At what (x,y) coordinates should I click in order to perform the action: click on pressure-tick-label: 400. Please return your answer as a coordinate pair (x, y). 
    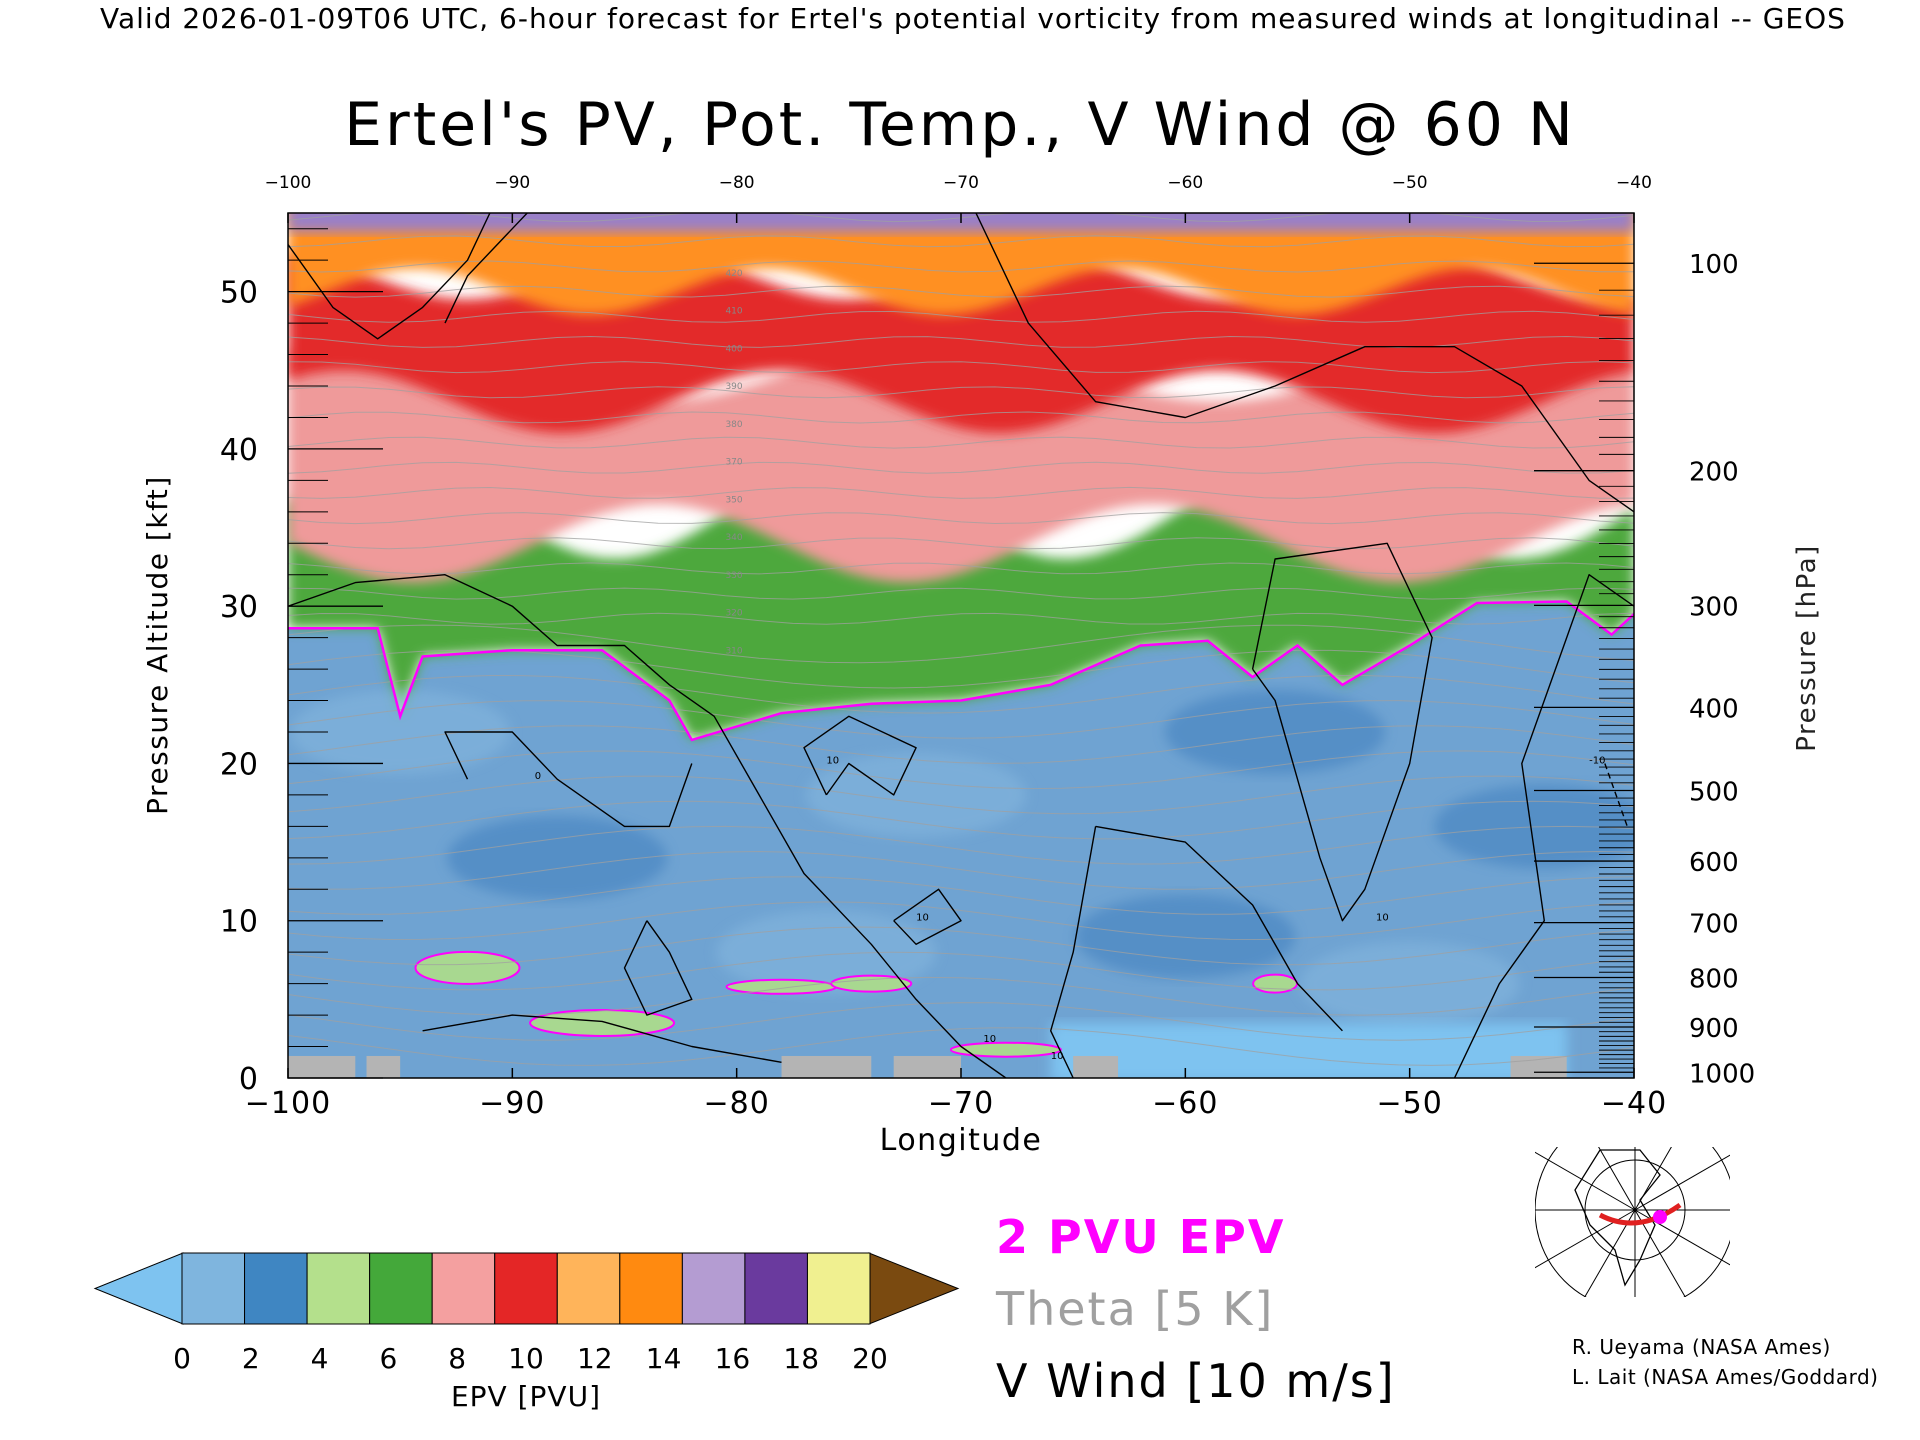
    Looking at the image, I should click on (1714, 709).